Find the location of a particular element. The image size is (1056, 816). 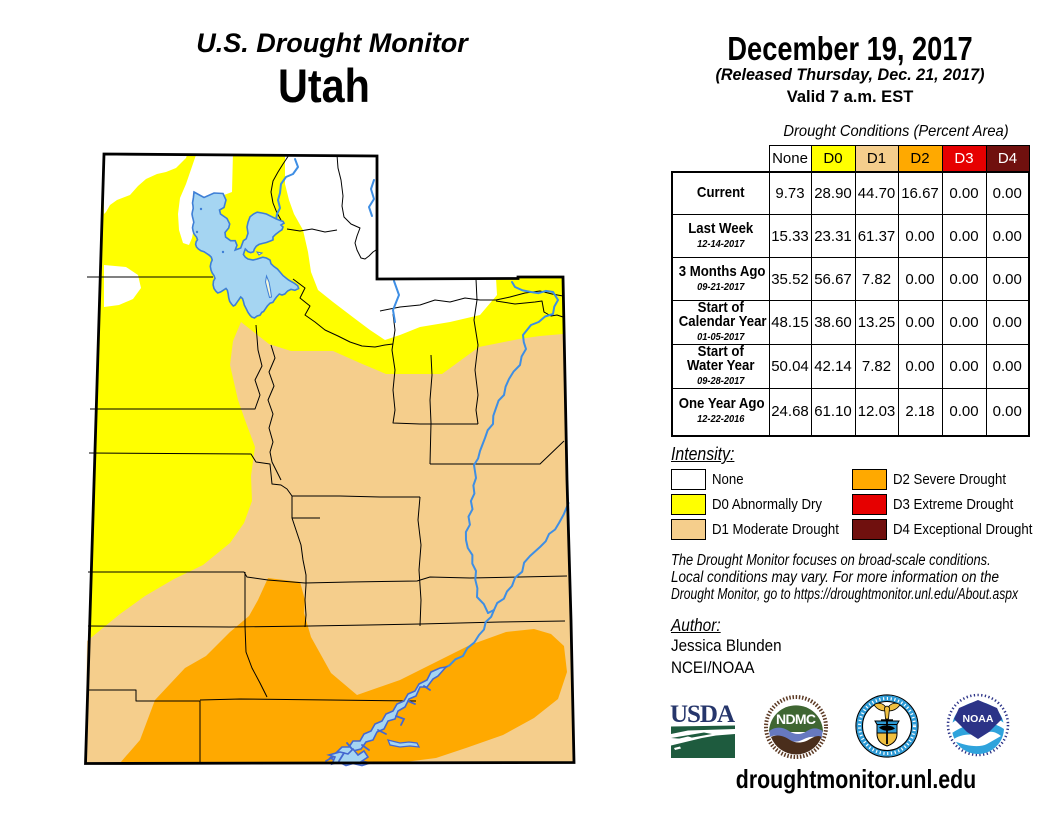

svg-text: NDMC is located at coordinates (796, 719).